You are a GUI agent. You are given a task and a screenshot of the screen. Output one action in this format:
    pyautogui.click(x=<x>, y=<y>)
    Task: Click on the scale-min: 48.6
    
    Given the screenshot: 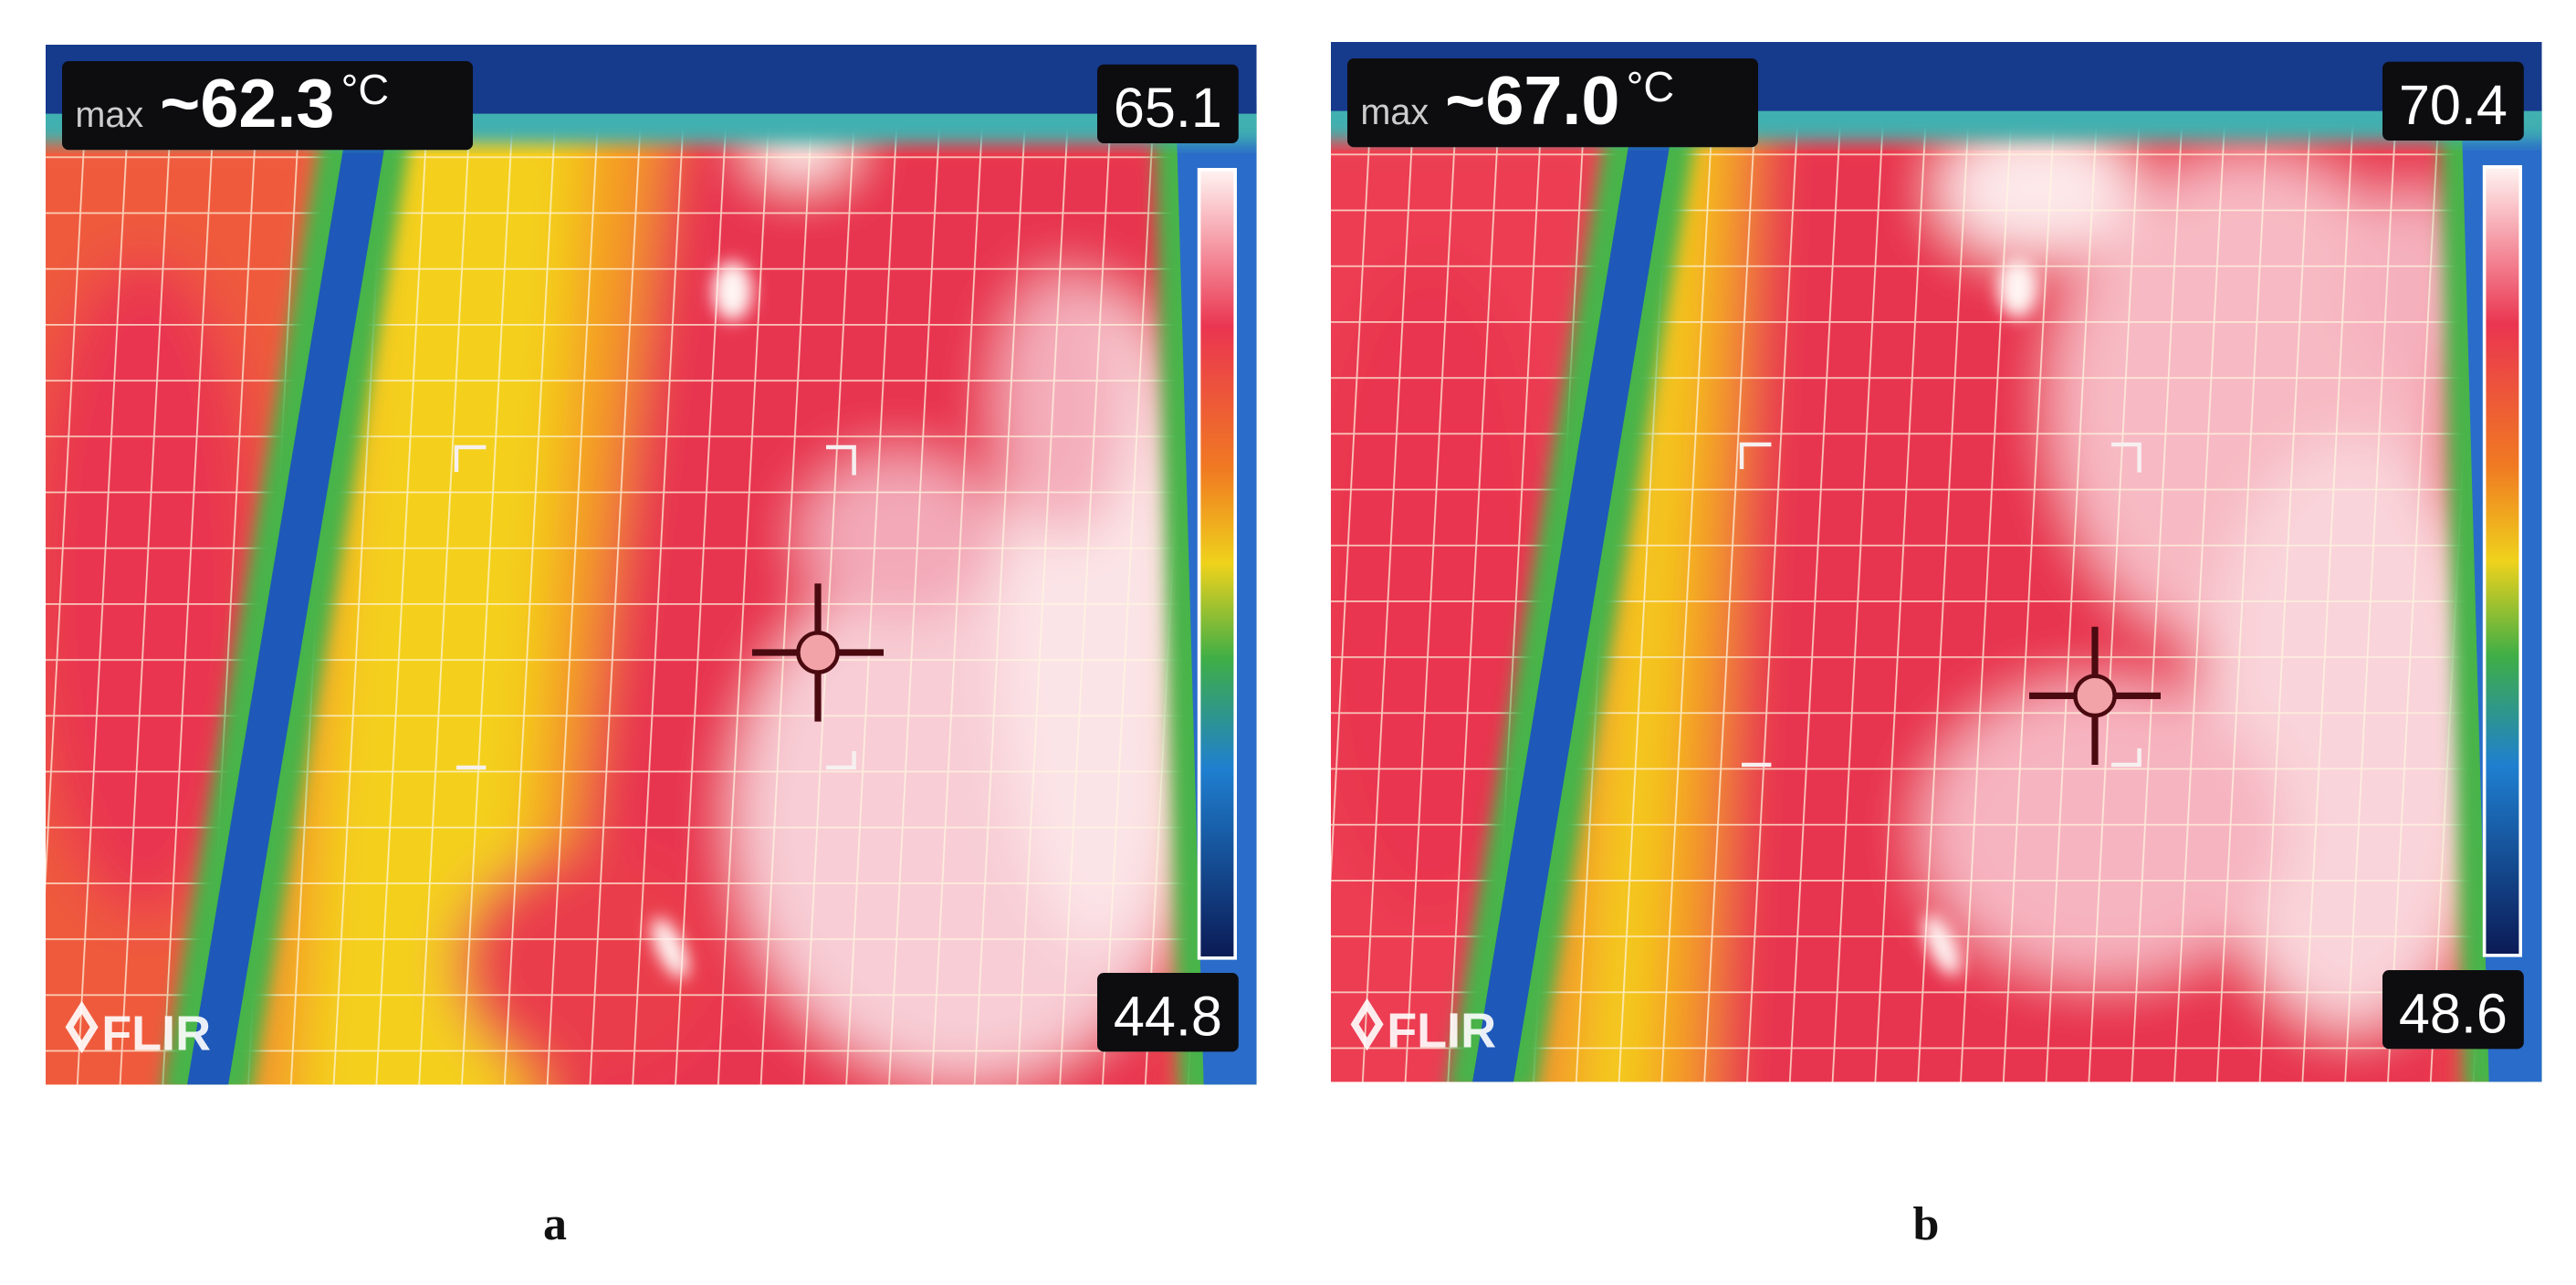 What is the action you would take?
    pyautogui.click(x=2453, y=1013)
    